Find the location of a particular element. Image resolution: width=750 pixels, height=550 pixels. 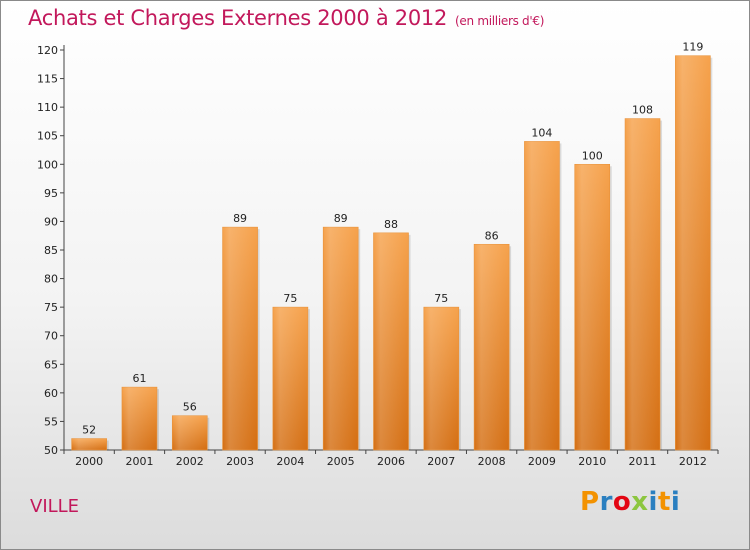

x-tick-label: 2005 is located at coordinates (341, 461).